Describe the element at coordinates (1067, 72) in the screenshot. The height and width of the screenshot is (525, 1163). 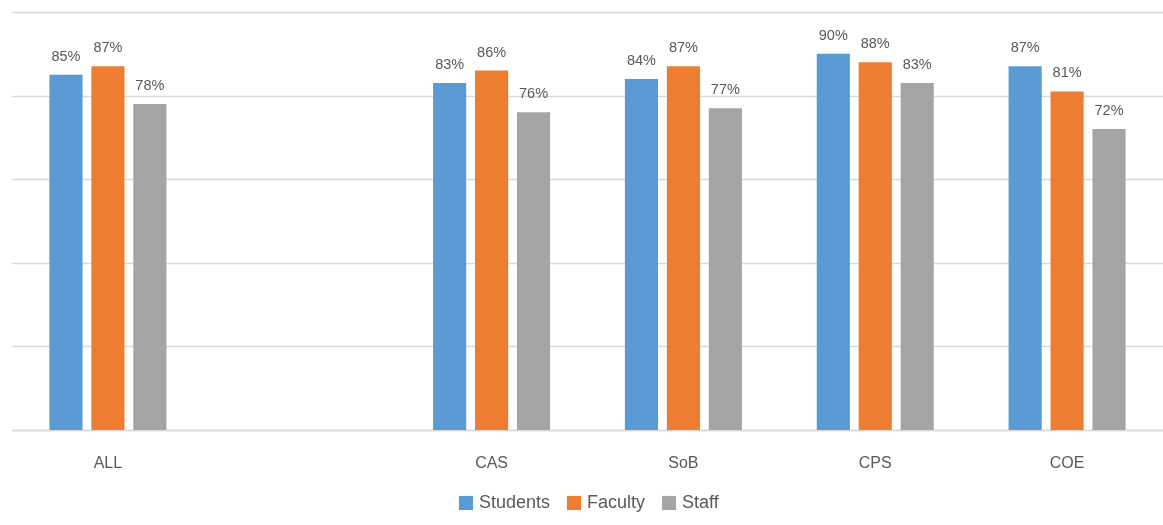
I see `data-label: 81%` at that location.